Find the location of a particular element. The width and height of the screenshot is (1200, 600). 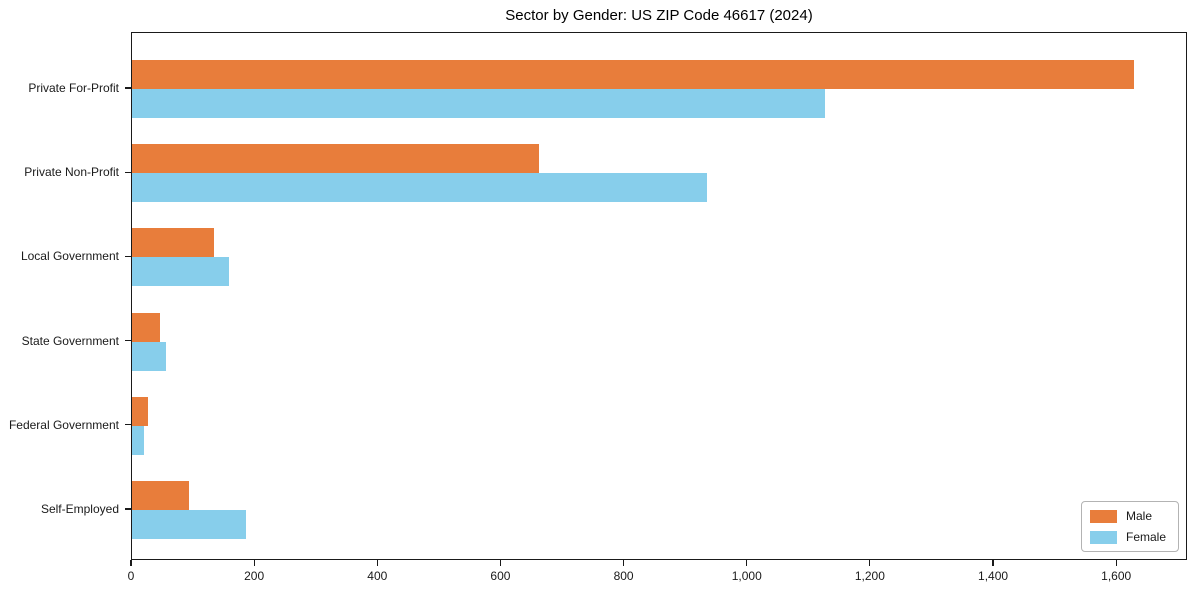

category-label: Local Government is located at coordinates (69, 256).